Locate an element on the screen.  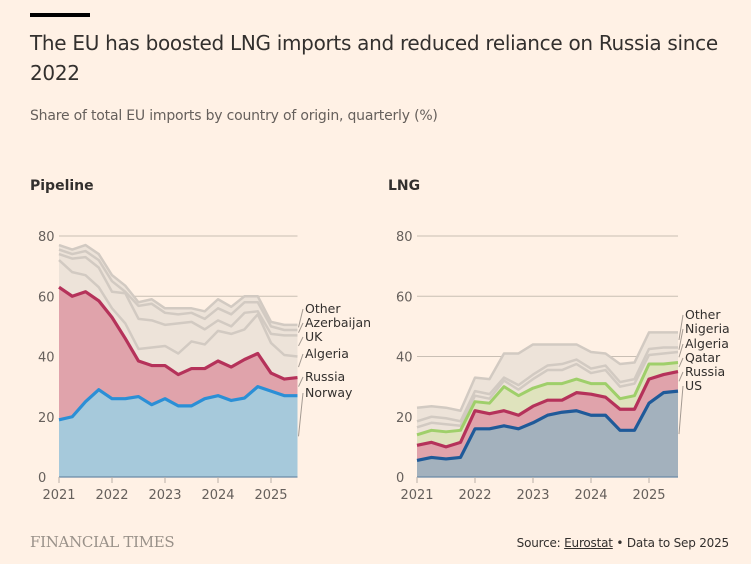
pipeline-ytick-label-20: 20 is located at coordinates (46, 418).